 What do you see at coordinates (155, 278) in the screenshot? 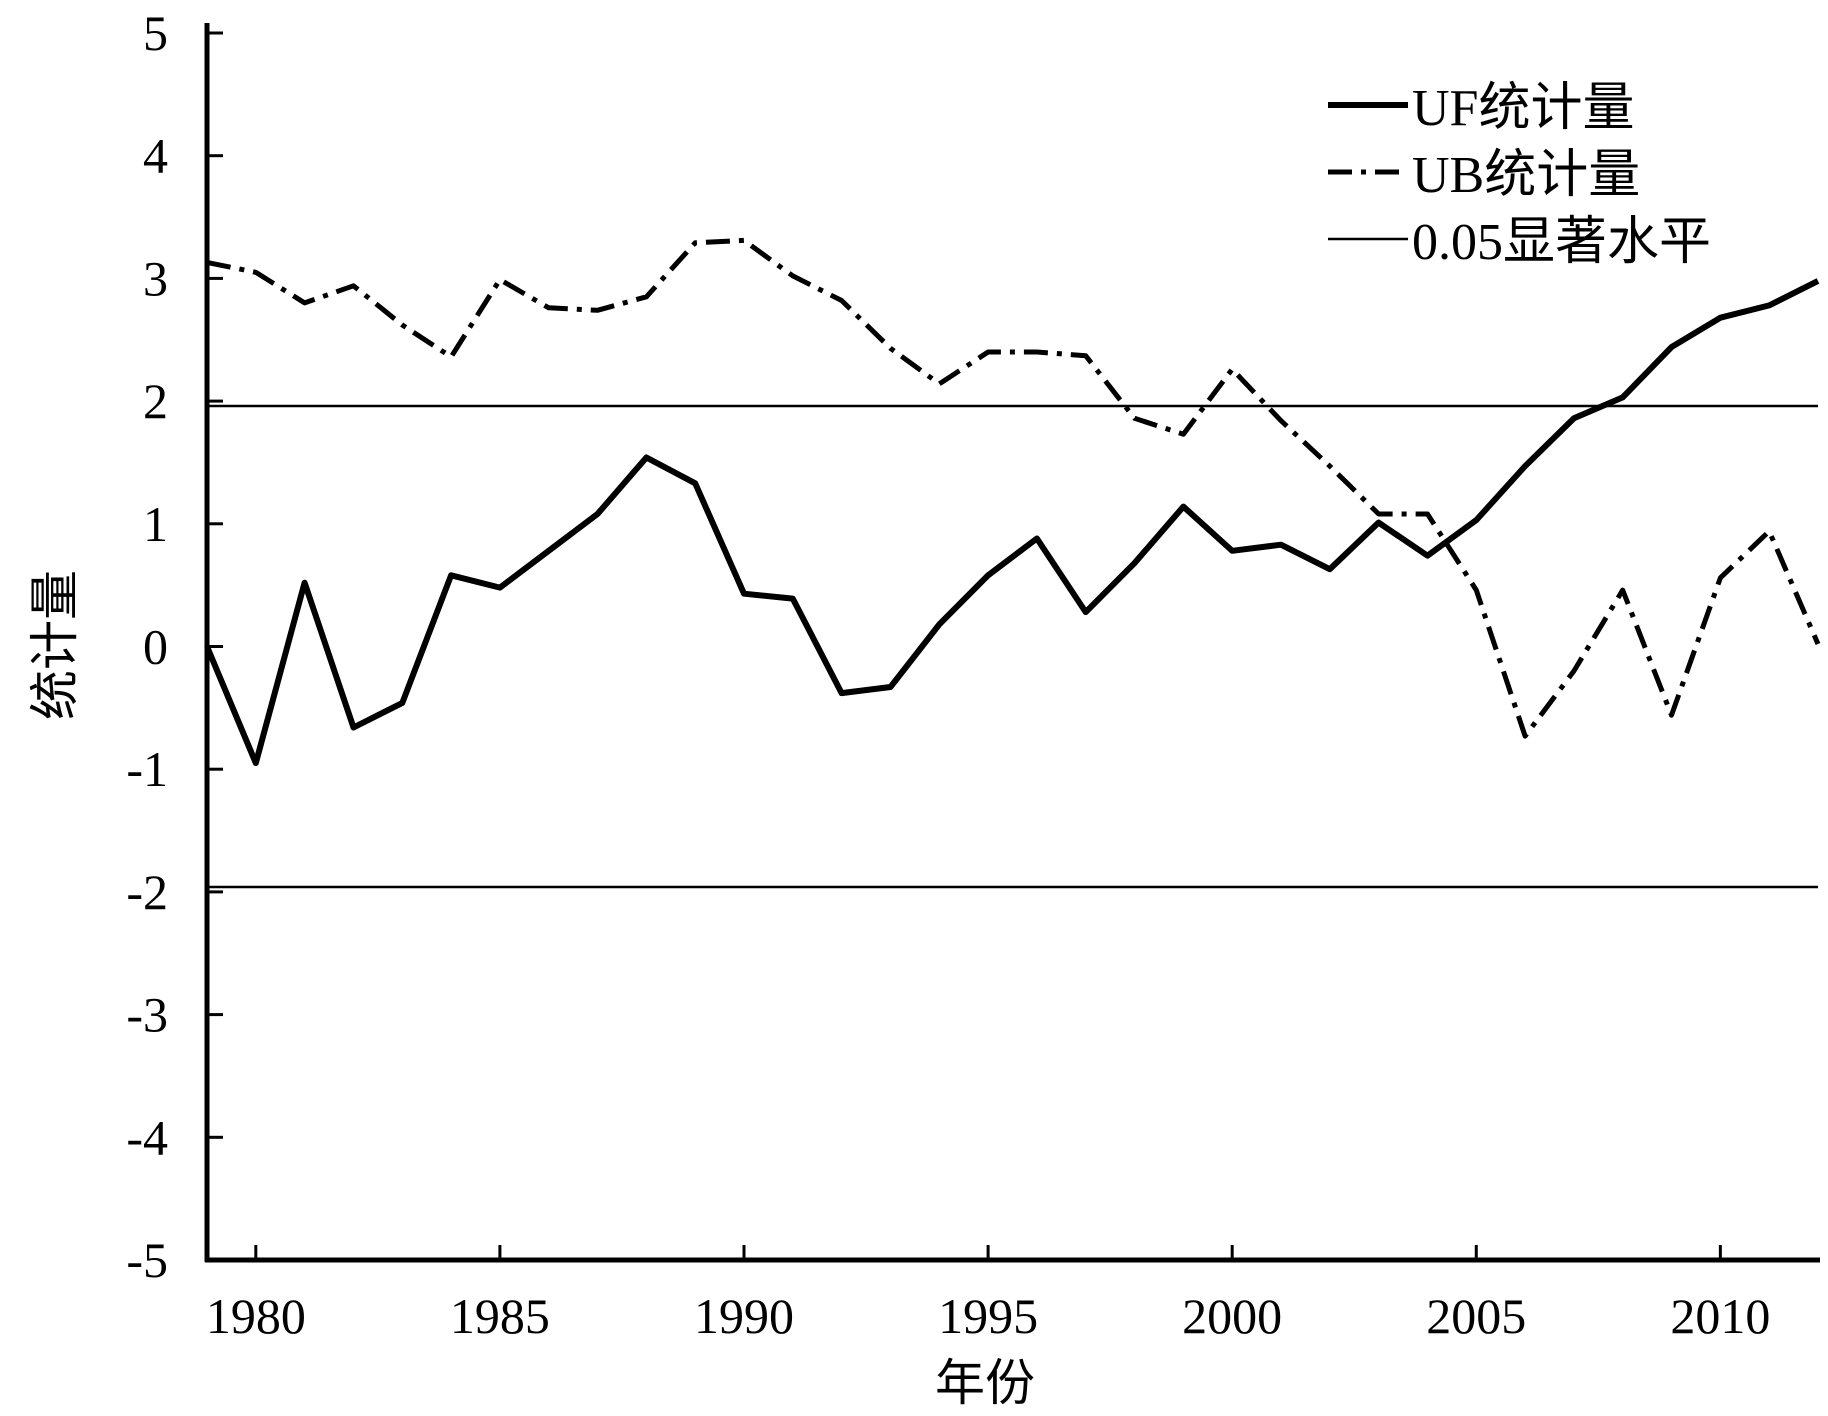
I see `y-tick-label: 3` at bounding box center [155, 278].